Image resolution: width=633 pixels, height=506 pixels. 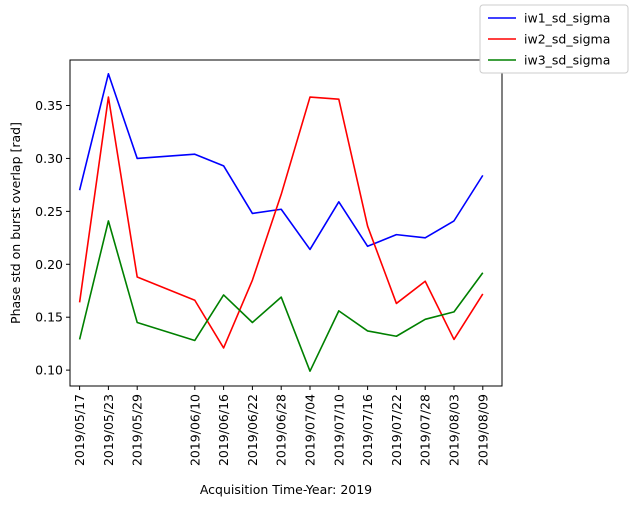 I want to click on x-axis-label: Acquisition Time-Year: 2019, so click(x=286, y=489).